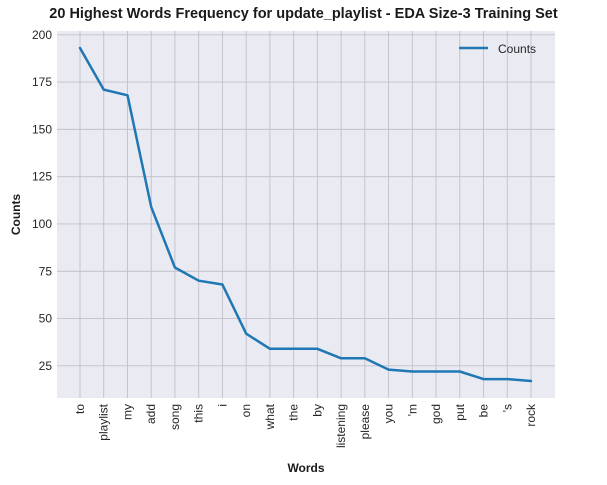 The width and height of the screenshot is (607, 485). Describe the element at coordinates (341, 426) in the screenshot. I see `x-tick-label: listening` at that location.